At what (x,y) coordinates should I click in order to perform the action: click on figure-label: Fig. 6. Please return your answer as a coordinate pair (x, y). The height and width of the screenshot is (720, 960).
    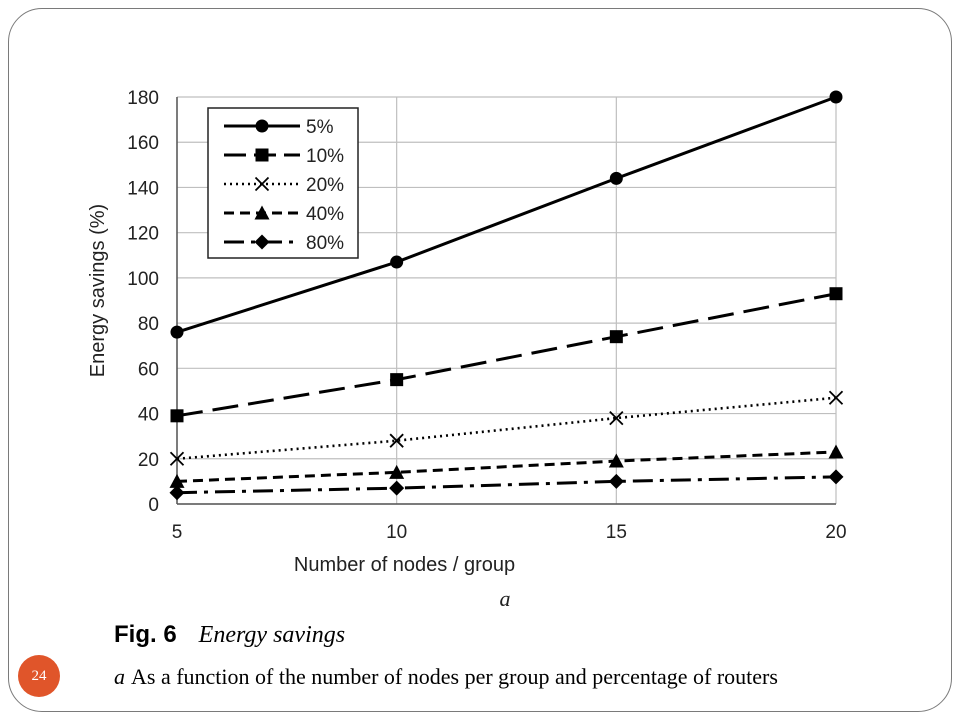
    Looking at the image, I should click on (145, 634).